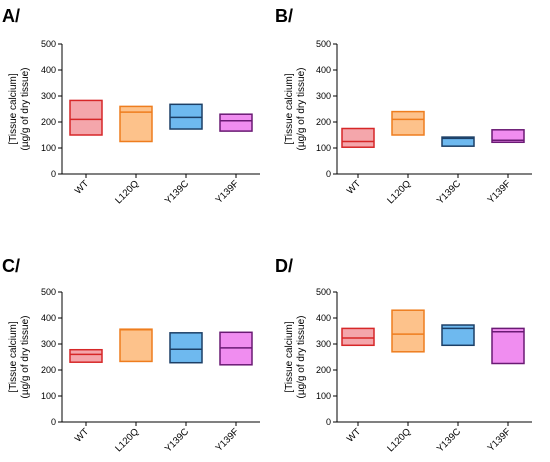  I want to click on panel-label: C/, so click(11, 266).